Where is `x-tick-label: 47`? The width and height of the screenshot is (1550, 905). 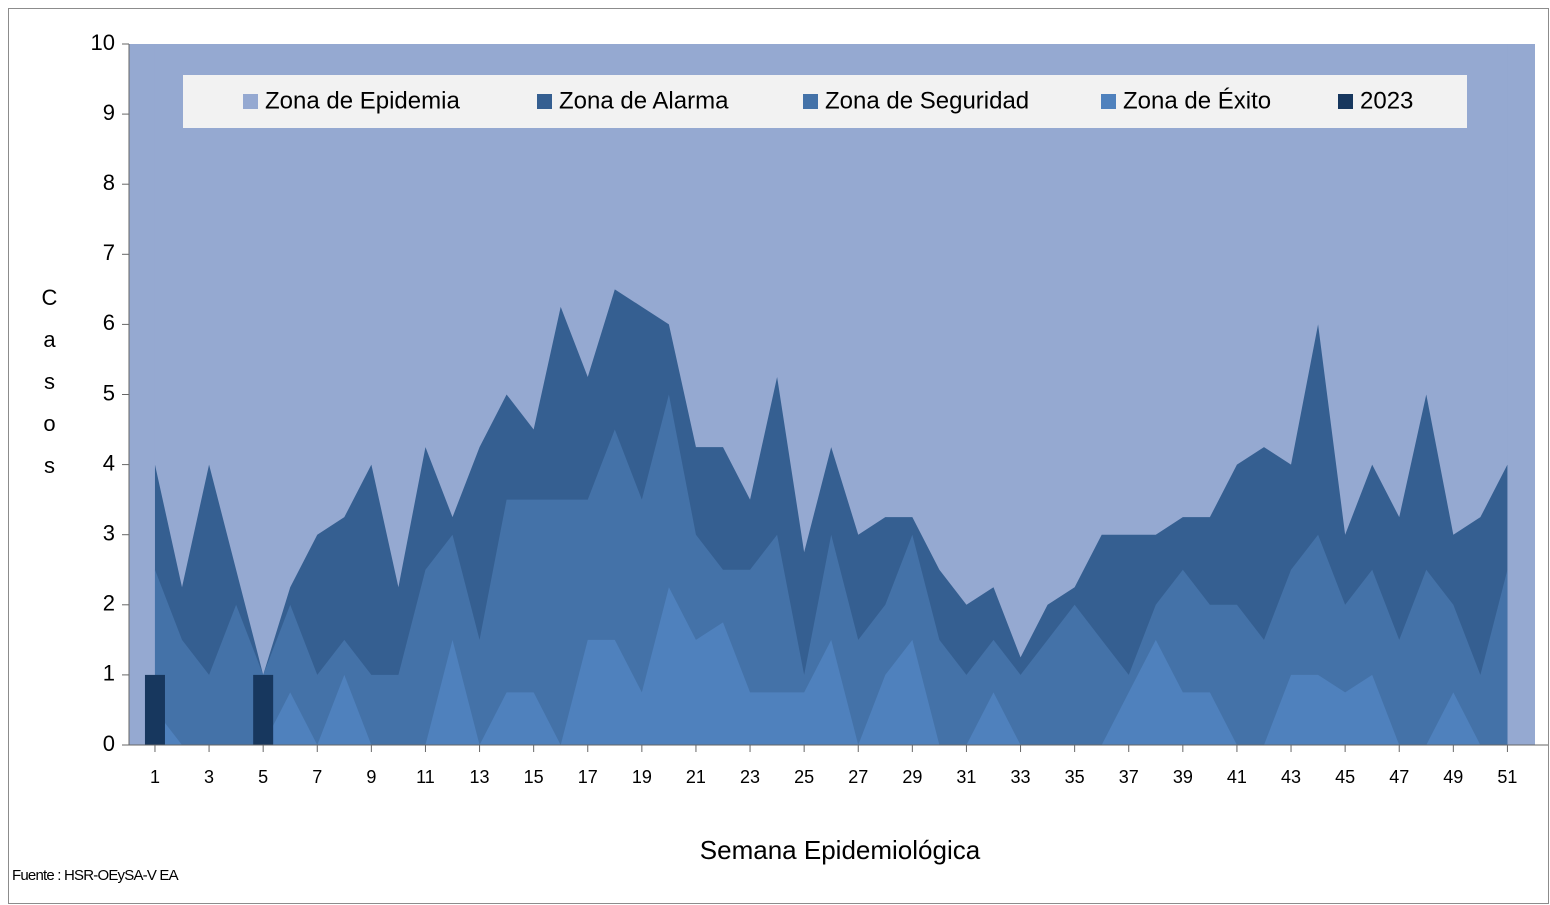
x-tick-label: 47 is located at coordinates (1399, 777).